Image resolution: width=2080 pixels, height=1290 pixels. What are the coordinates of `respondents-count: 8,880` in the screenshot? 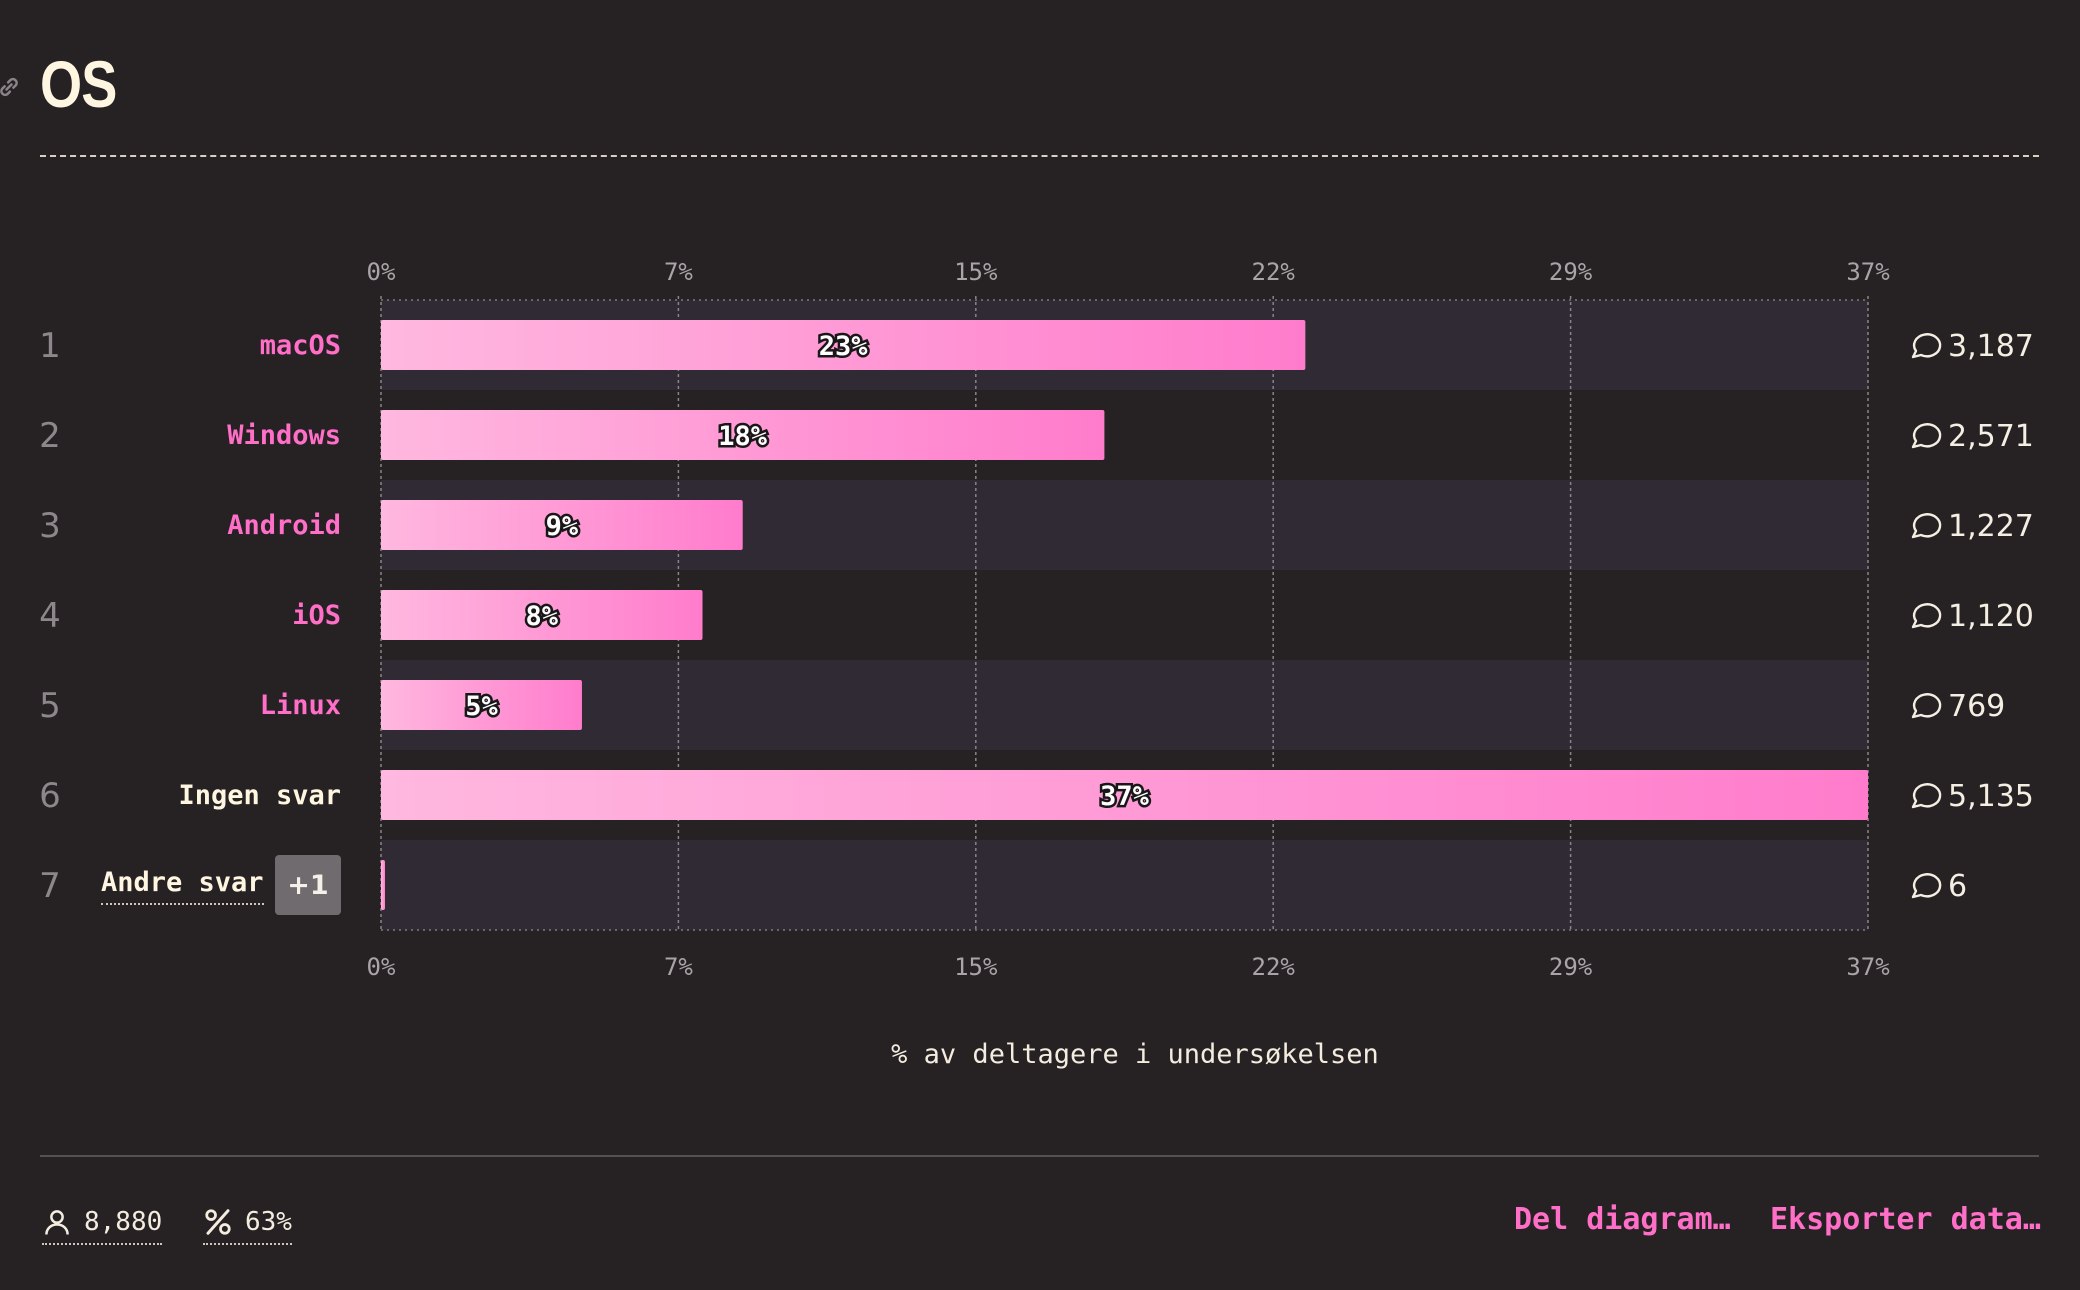 It's located at (123, 1222).